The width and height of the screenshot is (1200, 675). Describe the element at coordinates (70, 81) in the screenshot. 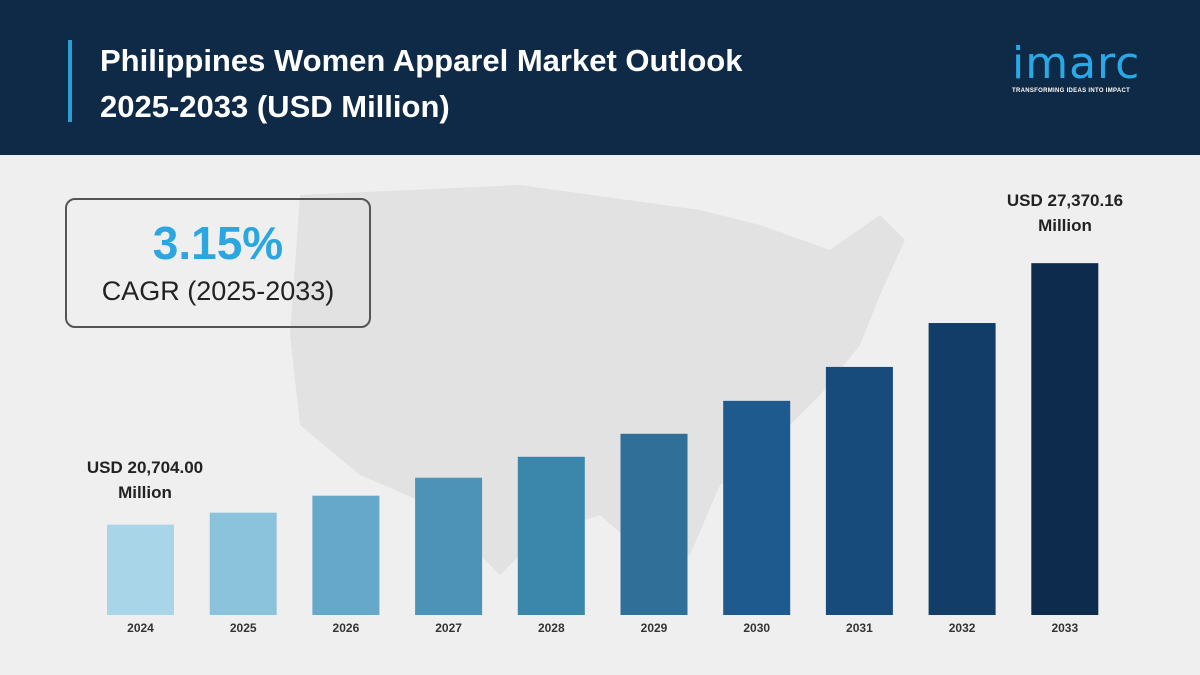

I see `title-accent-bar` at that location.